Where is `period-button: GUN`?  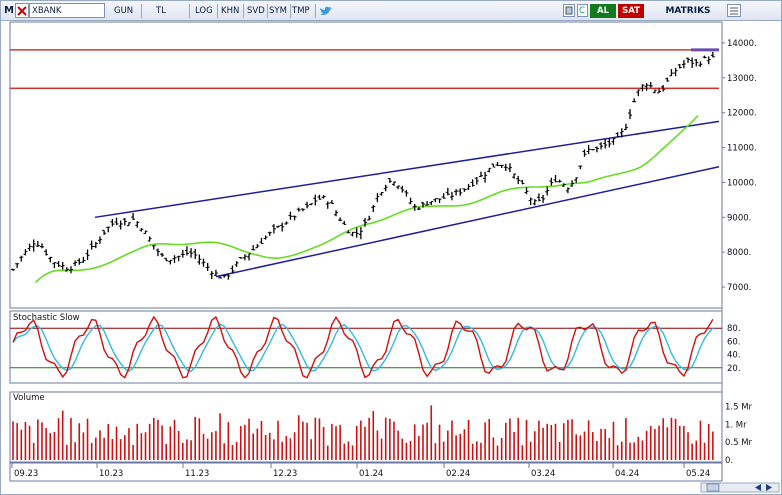 period-button: GUN is located at coordinates (124, 11).